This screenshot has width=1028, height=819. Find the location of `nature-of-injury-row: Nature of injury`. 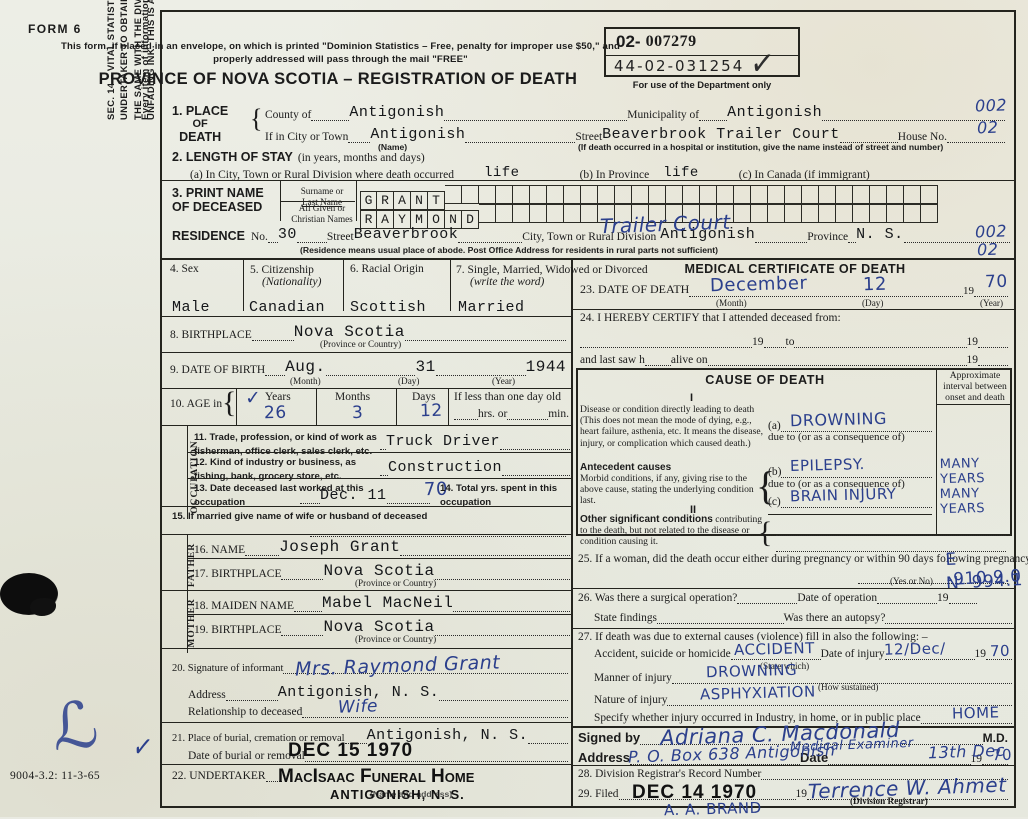

nature-of-injury-row: Nature of injury is located at coordinates (803, 700).